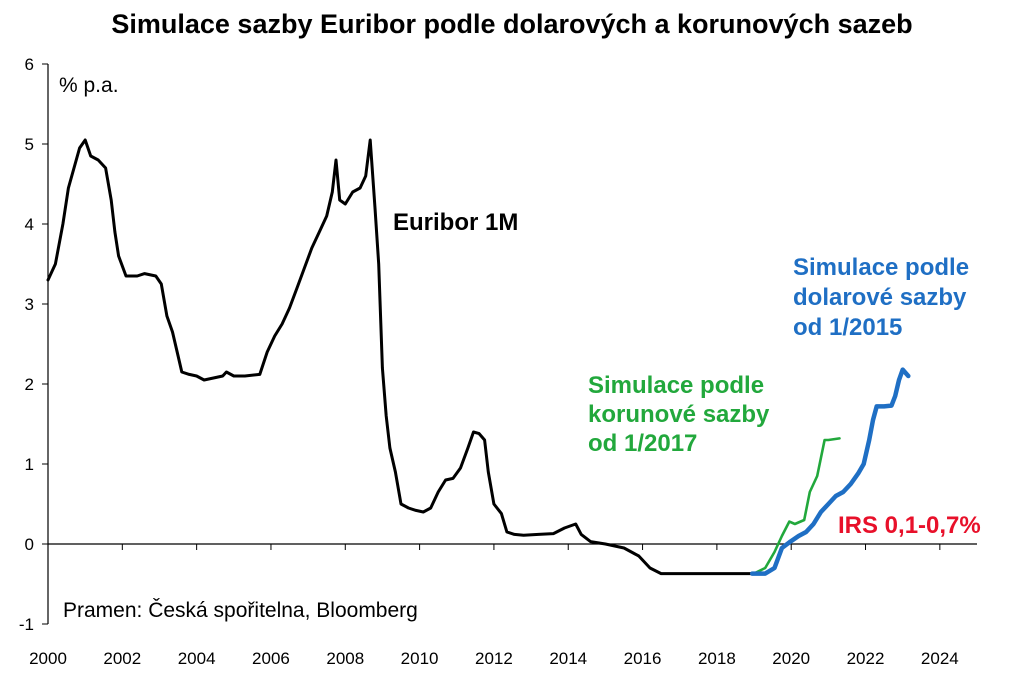  I want to click on blue-label-line-1: Simulace podle, so click(881, 267).